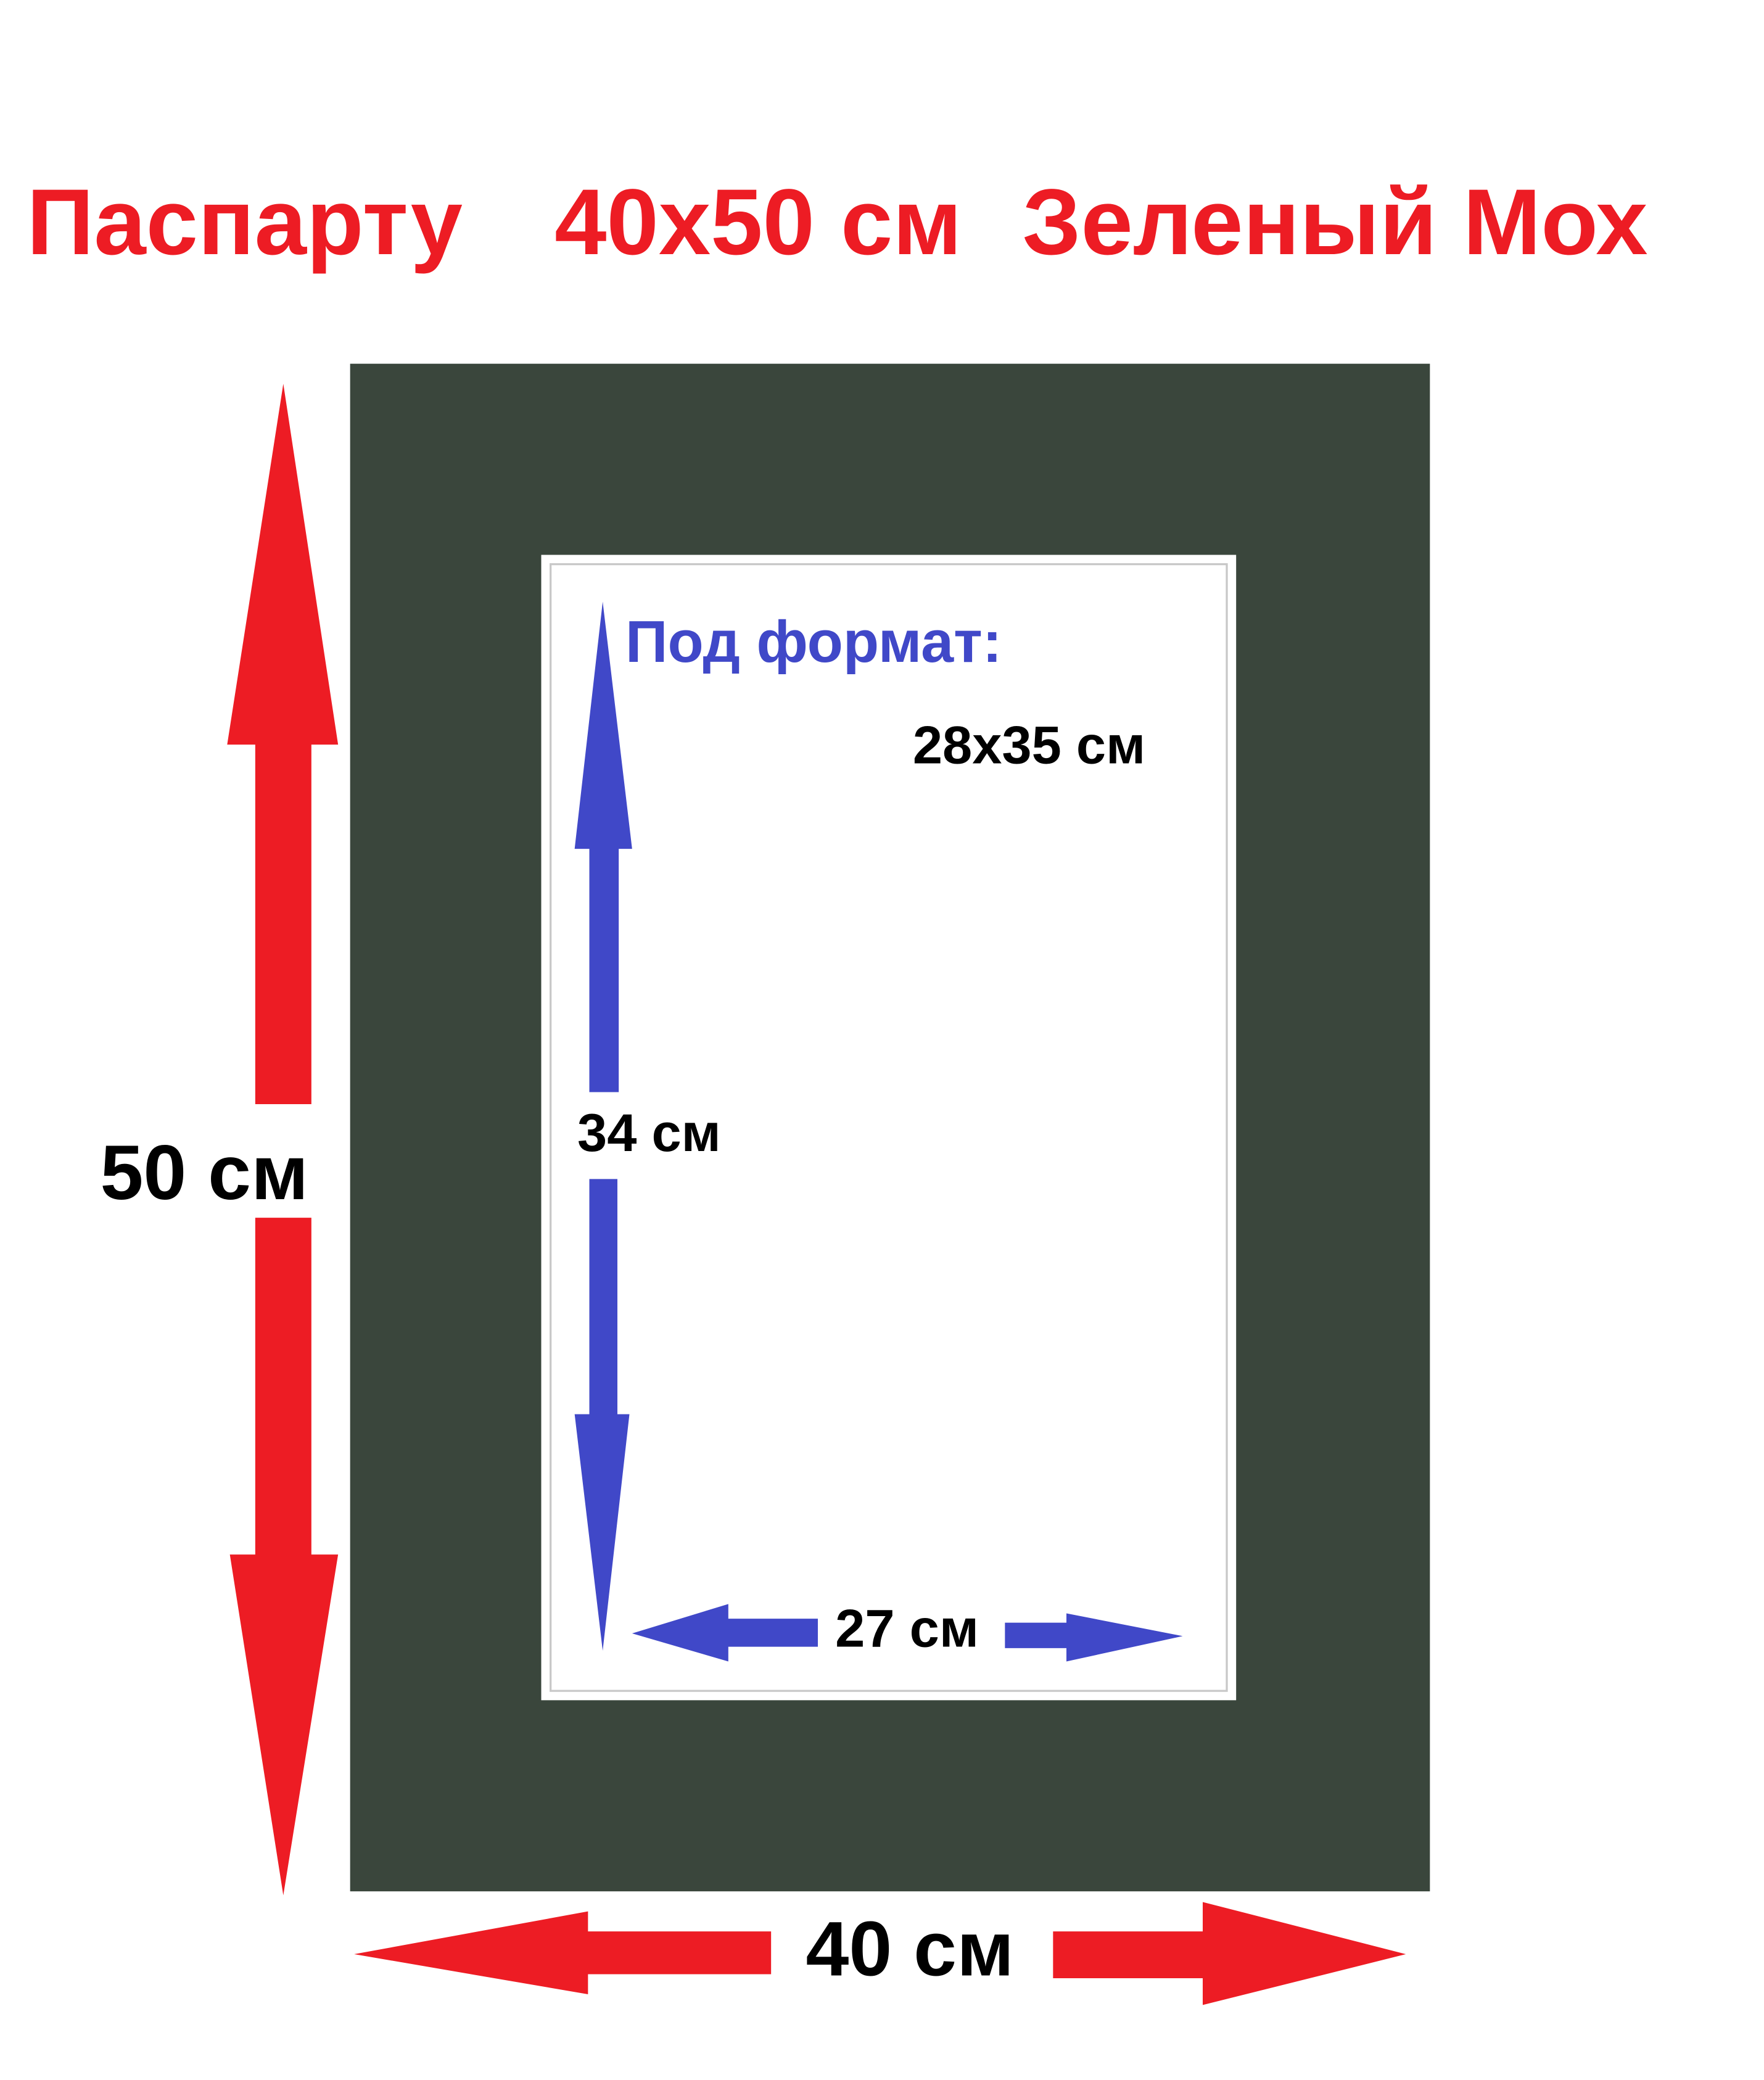  I want to click on window-height-arrow-up, so click(603, 847).